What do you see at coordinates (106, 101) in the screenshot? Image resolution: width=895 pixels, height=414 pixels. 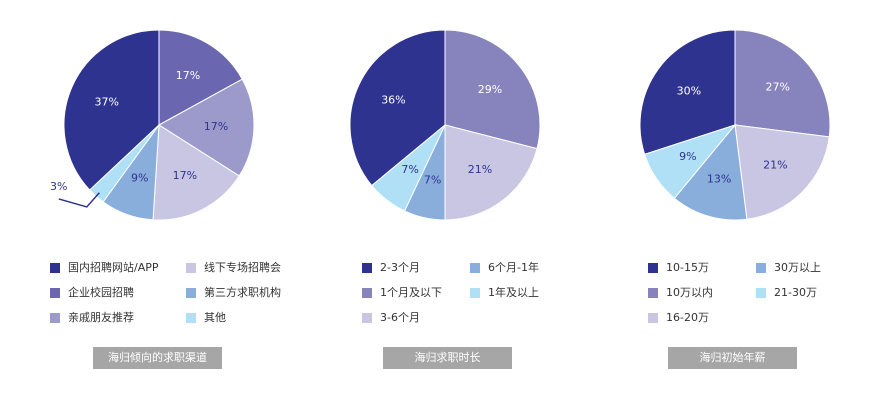 I see `value-label: 37%` at bounding box center [106, 101].